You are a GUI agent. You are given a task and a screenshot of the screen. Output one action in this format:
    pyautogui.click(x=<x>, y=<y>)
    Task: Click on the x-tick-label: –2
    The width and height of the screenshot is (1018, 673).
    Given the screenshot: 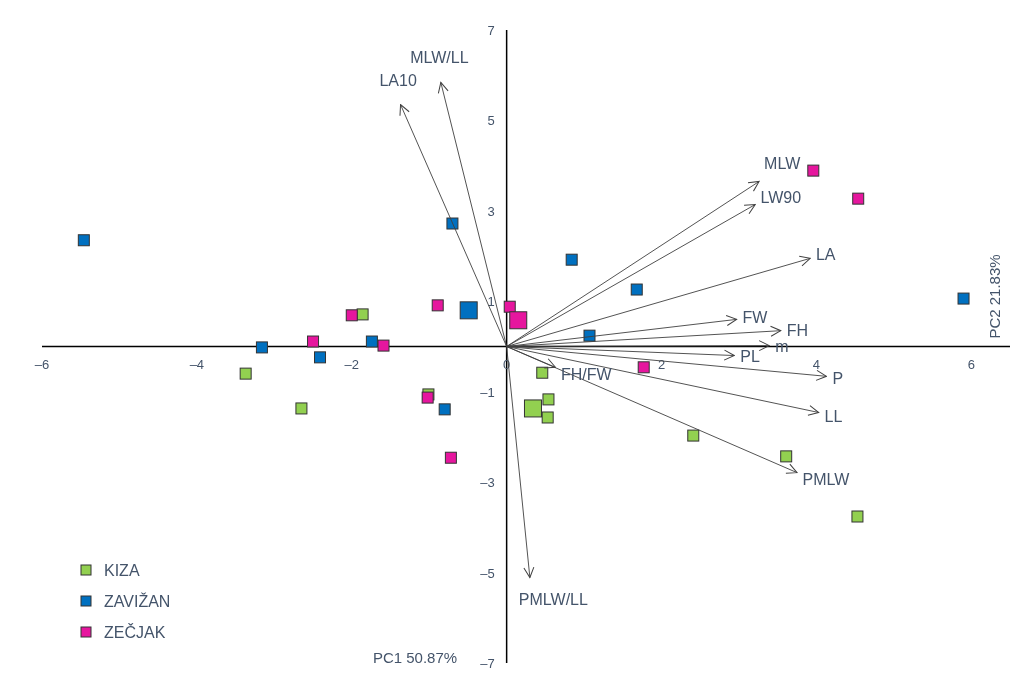 What is the action you would take?
    pyautogui.click(x=351, y=364)
    